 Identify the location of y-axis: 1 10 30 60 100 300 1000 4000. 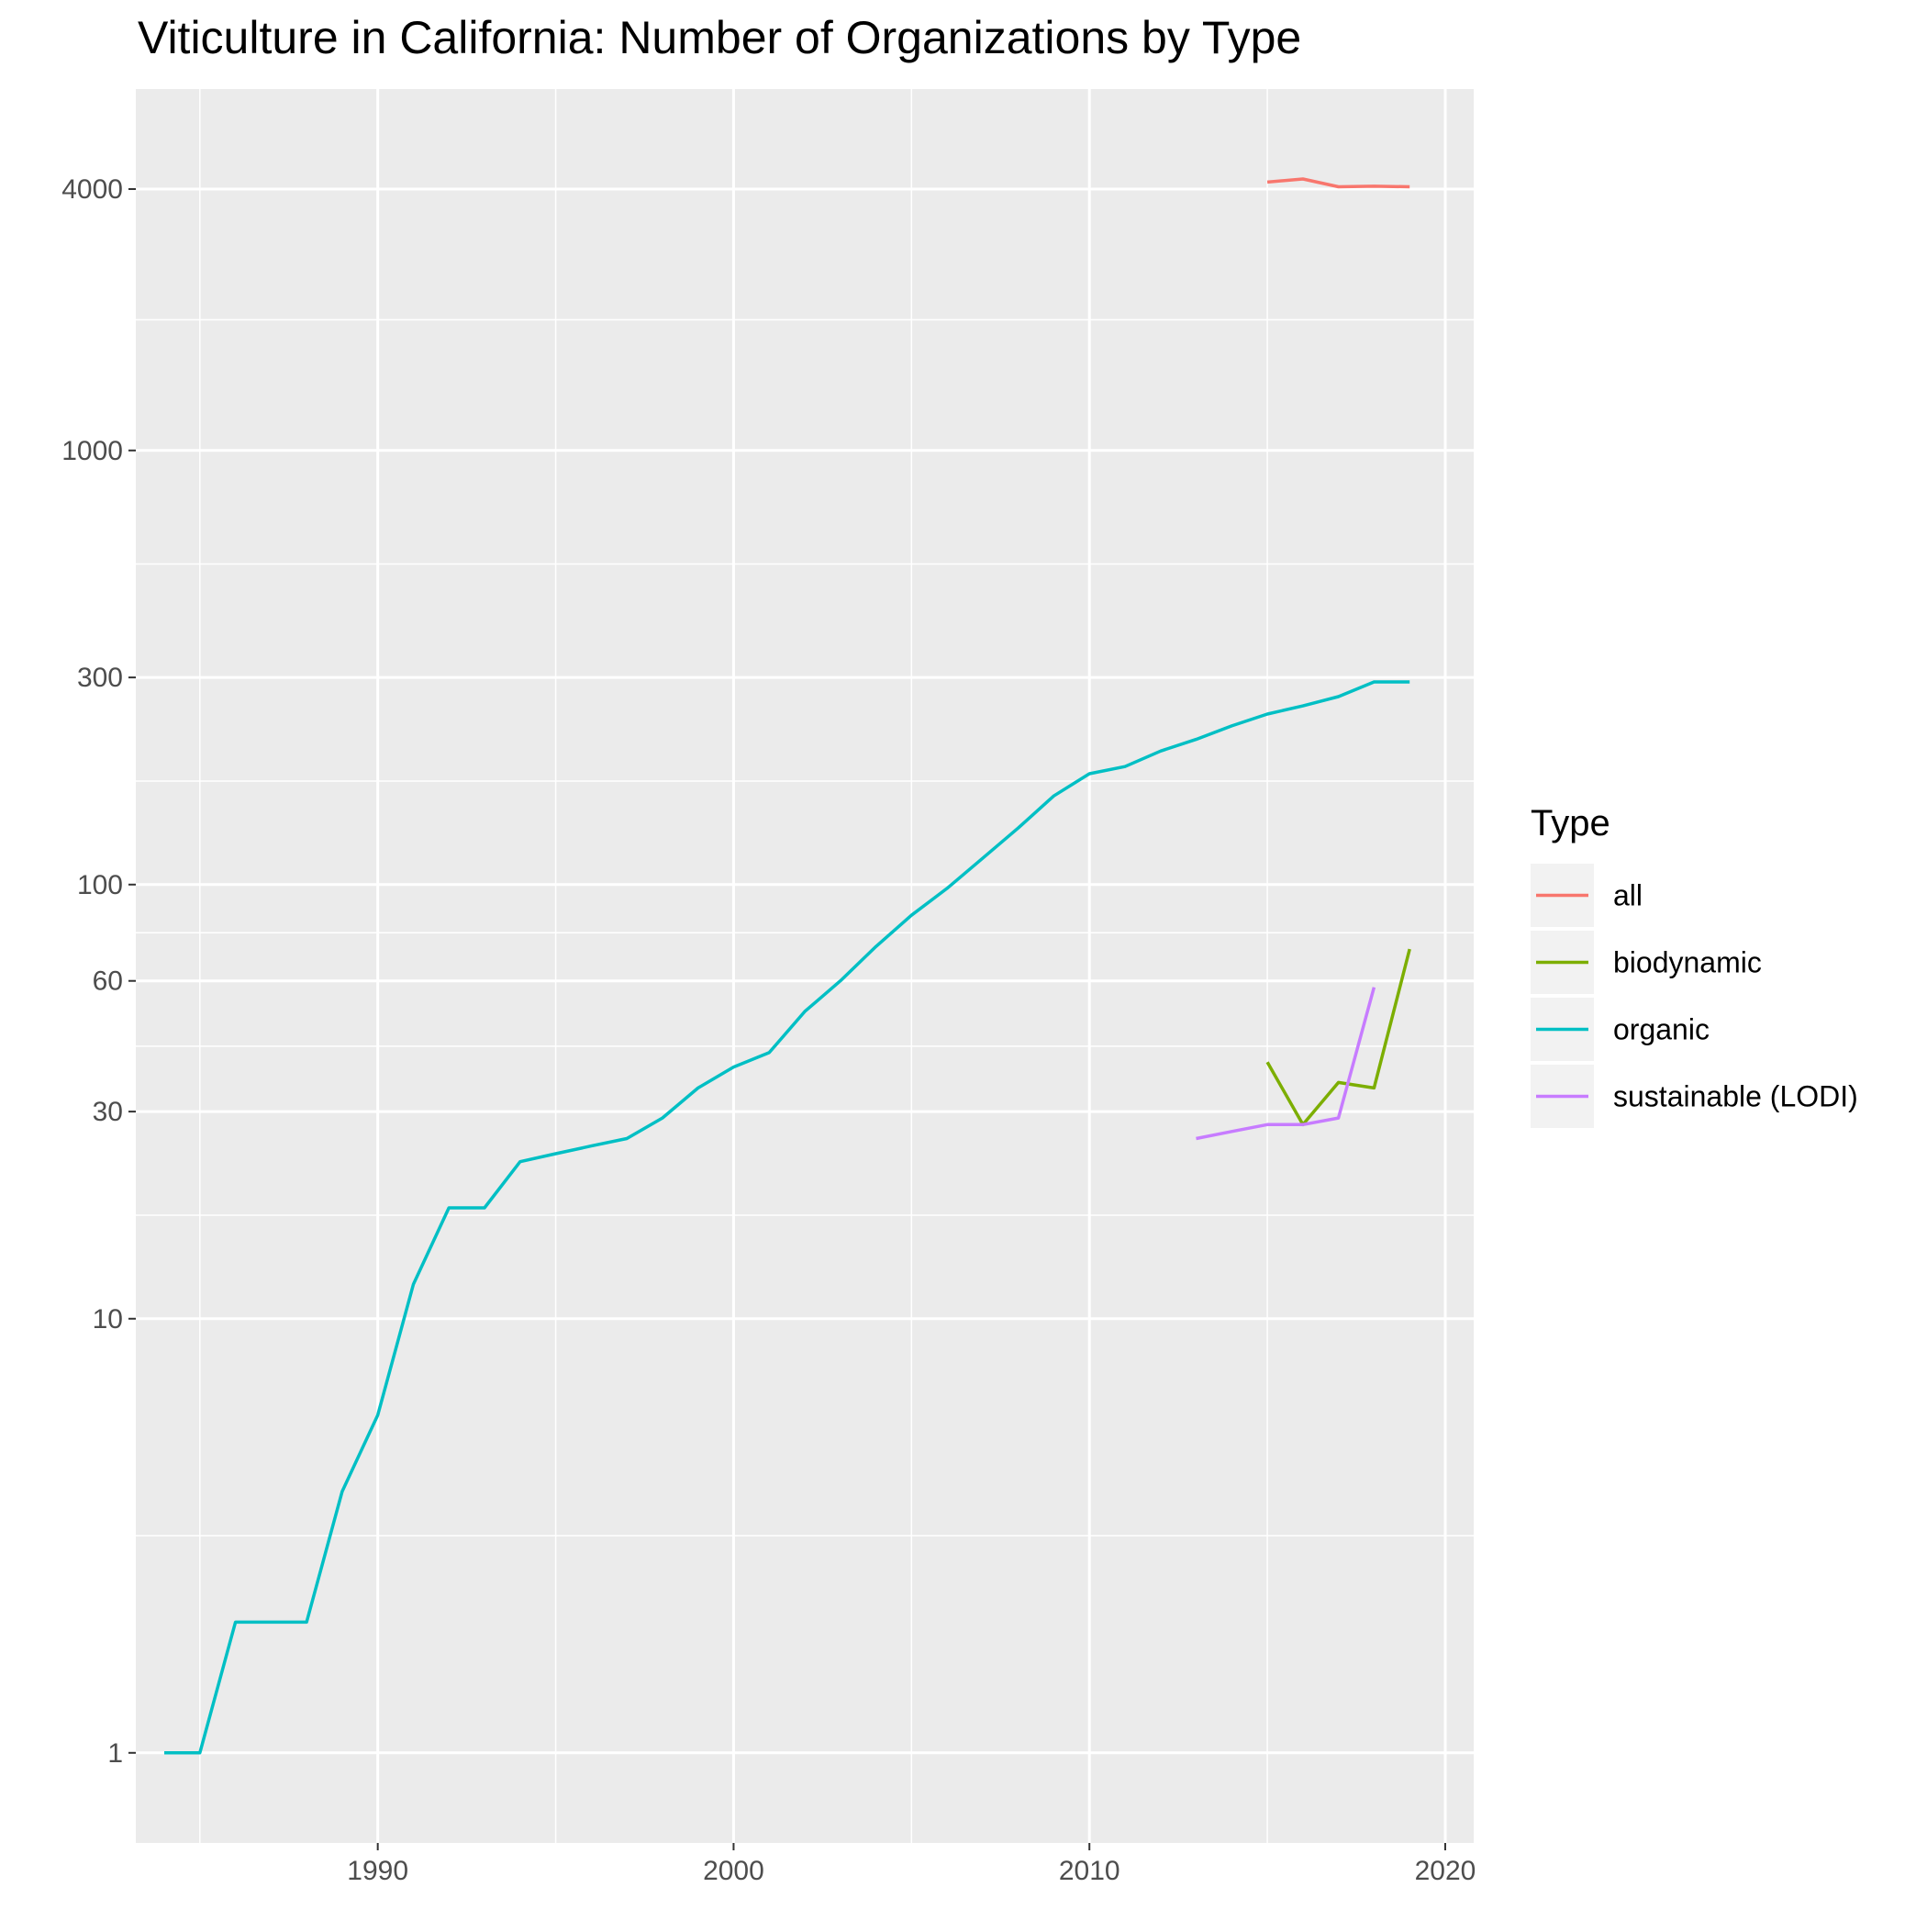
(98, 971).